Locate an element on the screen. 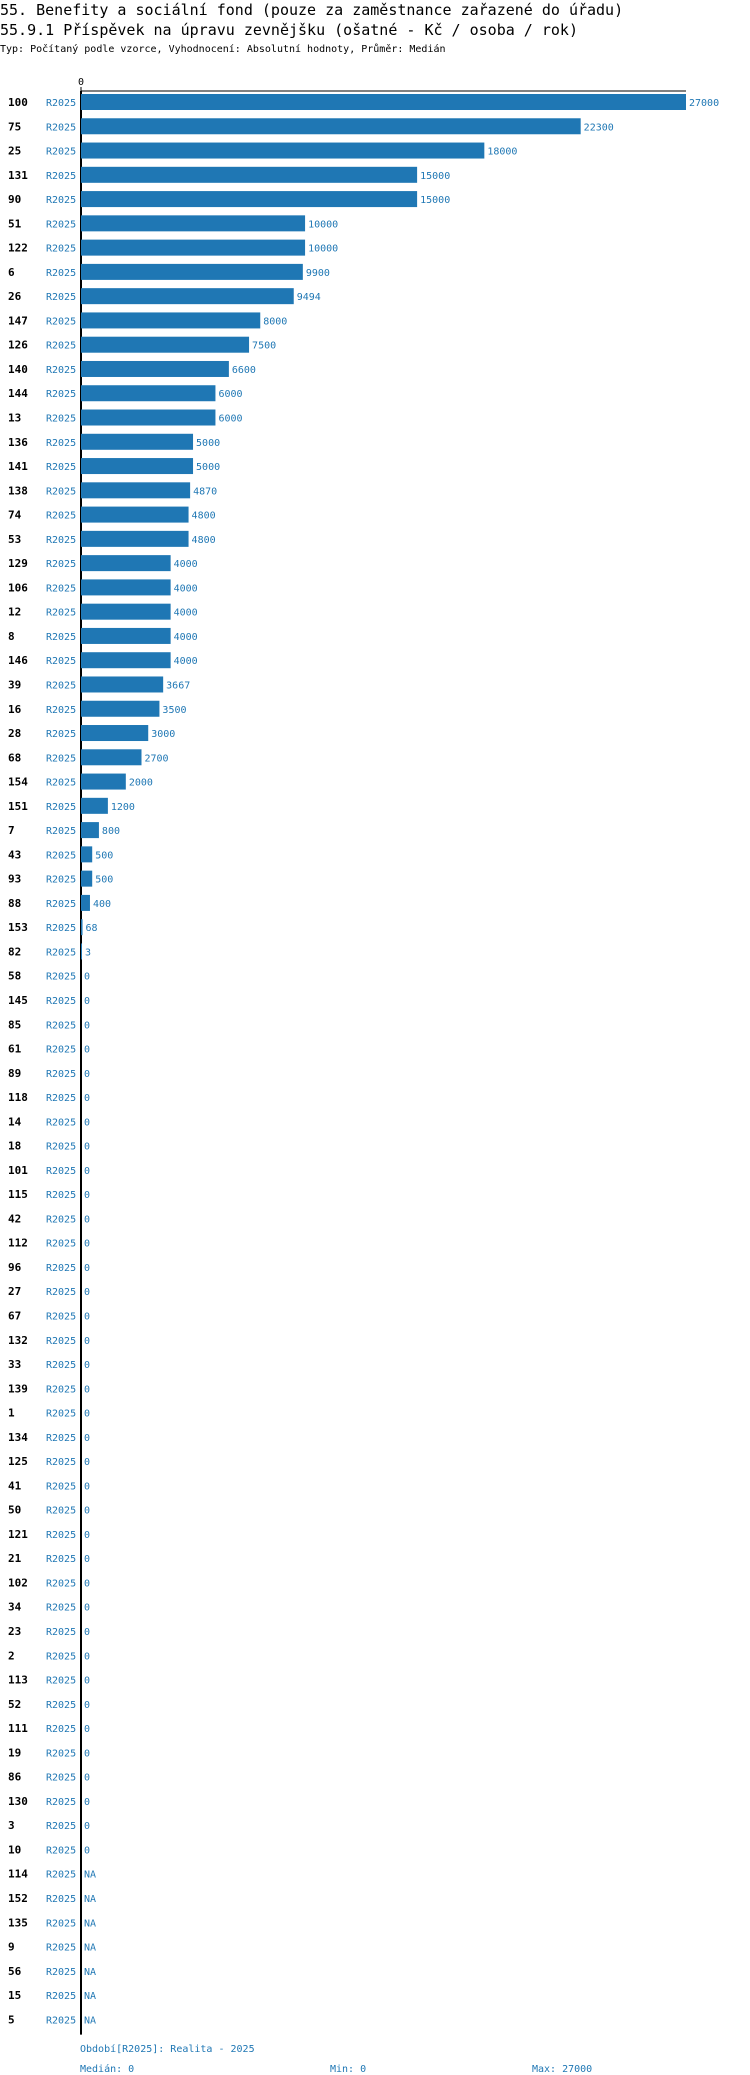 The image size is (750, 2075). category-label: 19 is located at coordinates (14, 1752).